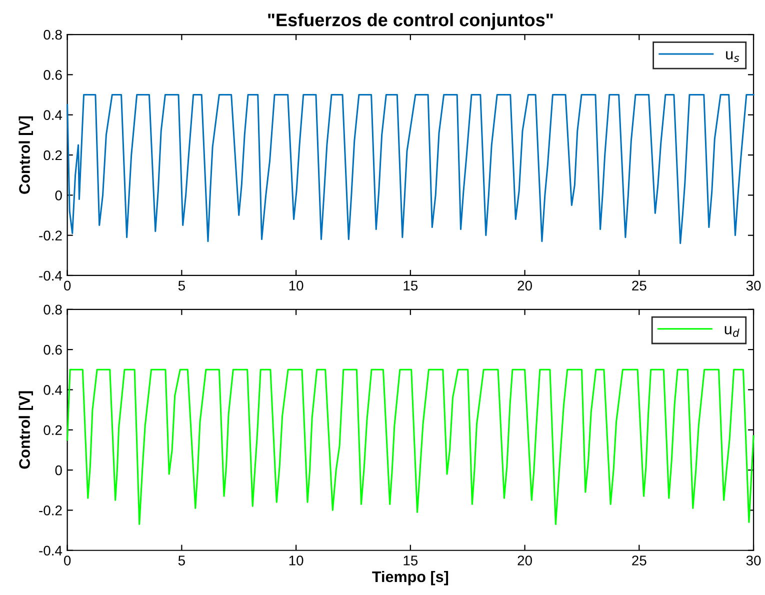  I want to click on legend-label: u$_{d}$, so click(732, 331).